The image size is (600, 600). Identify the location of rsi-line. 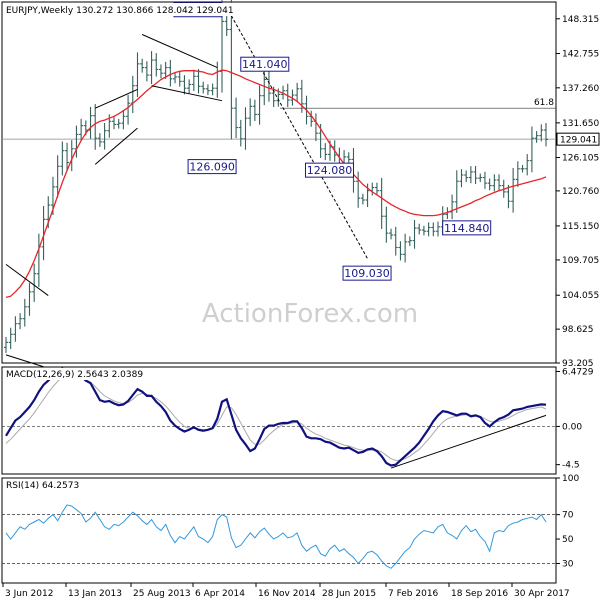
(276, 536).